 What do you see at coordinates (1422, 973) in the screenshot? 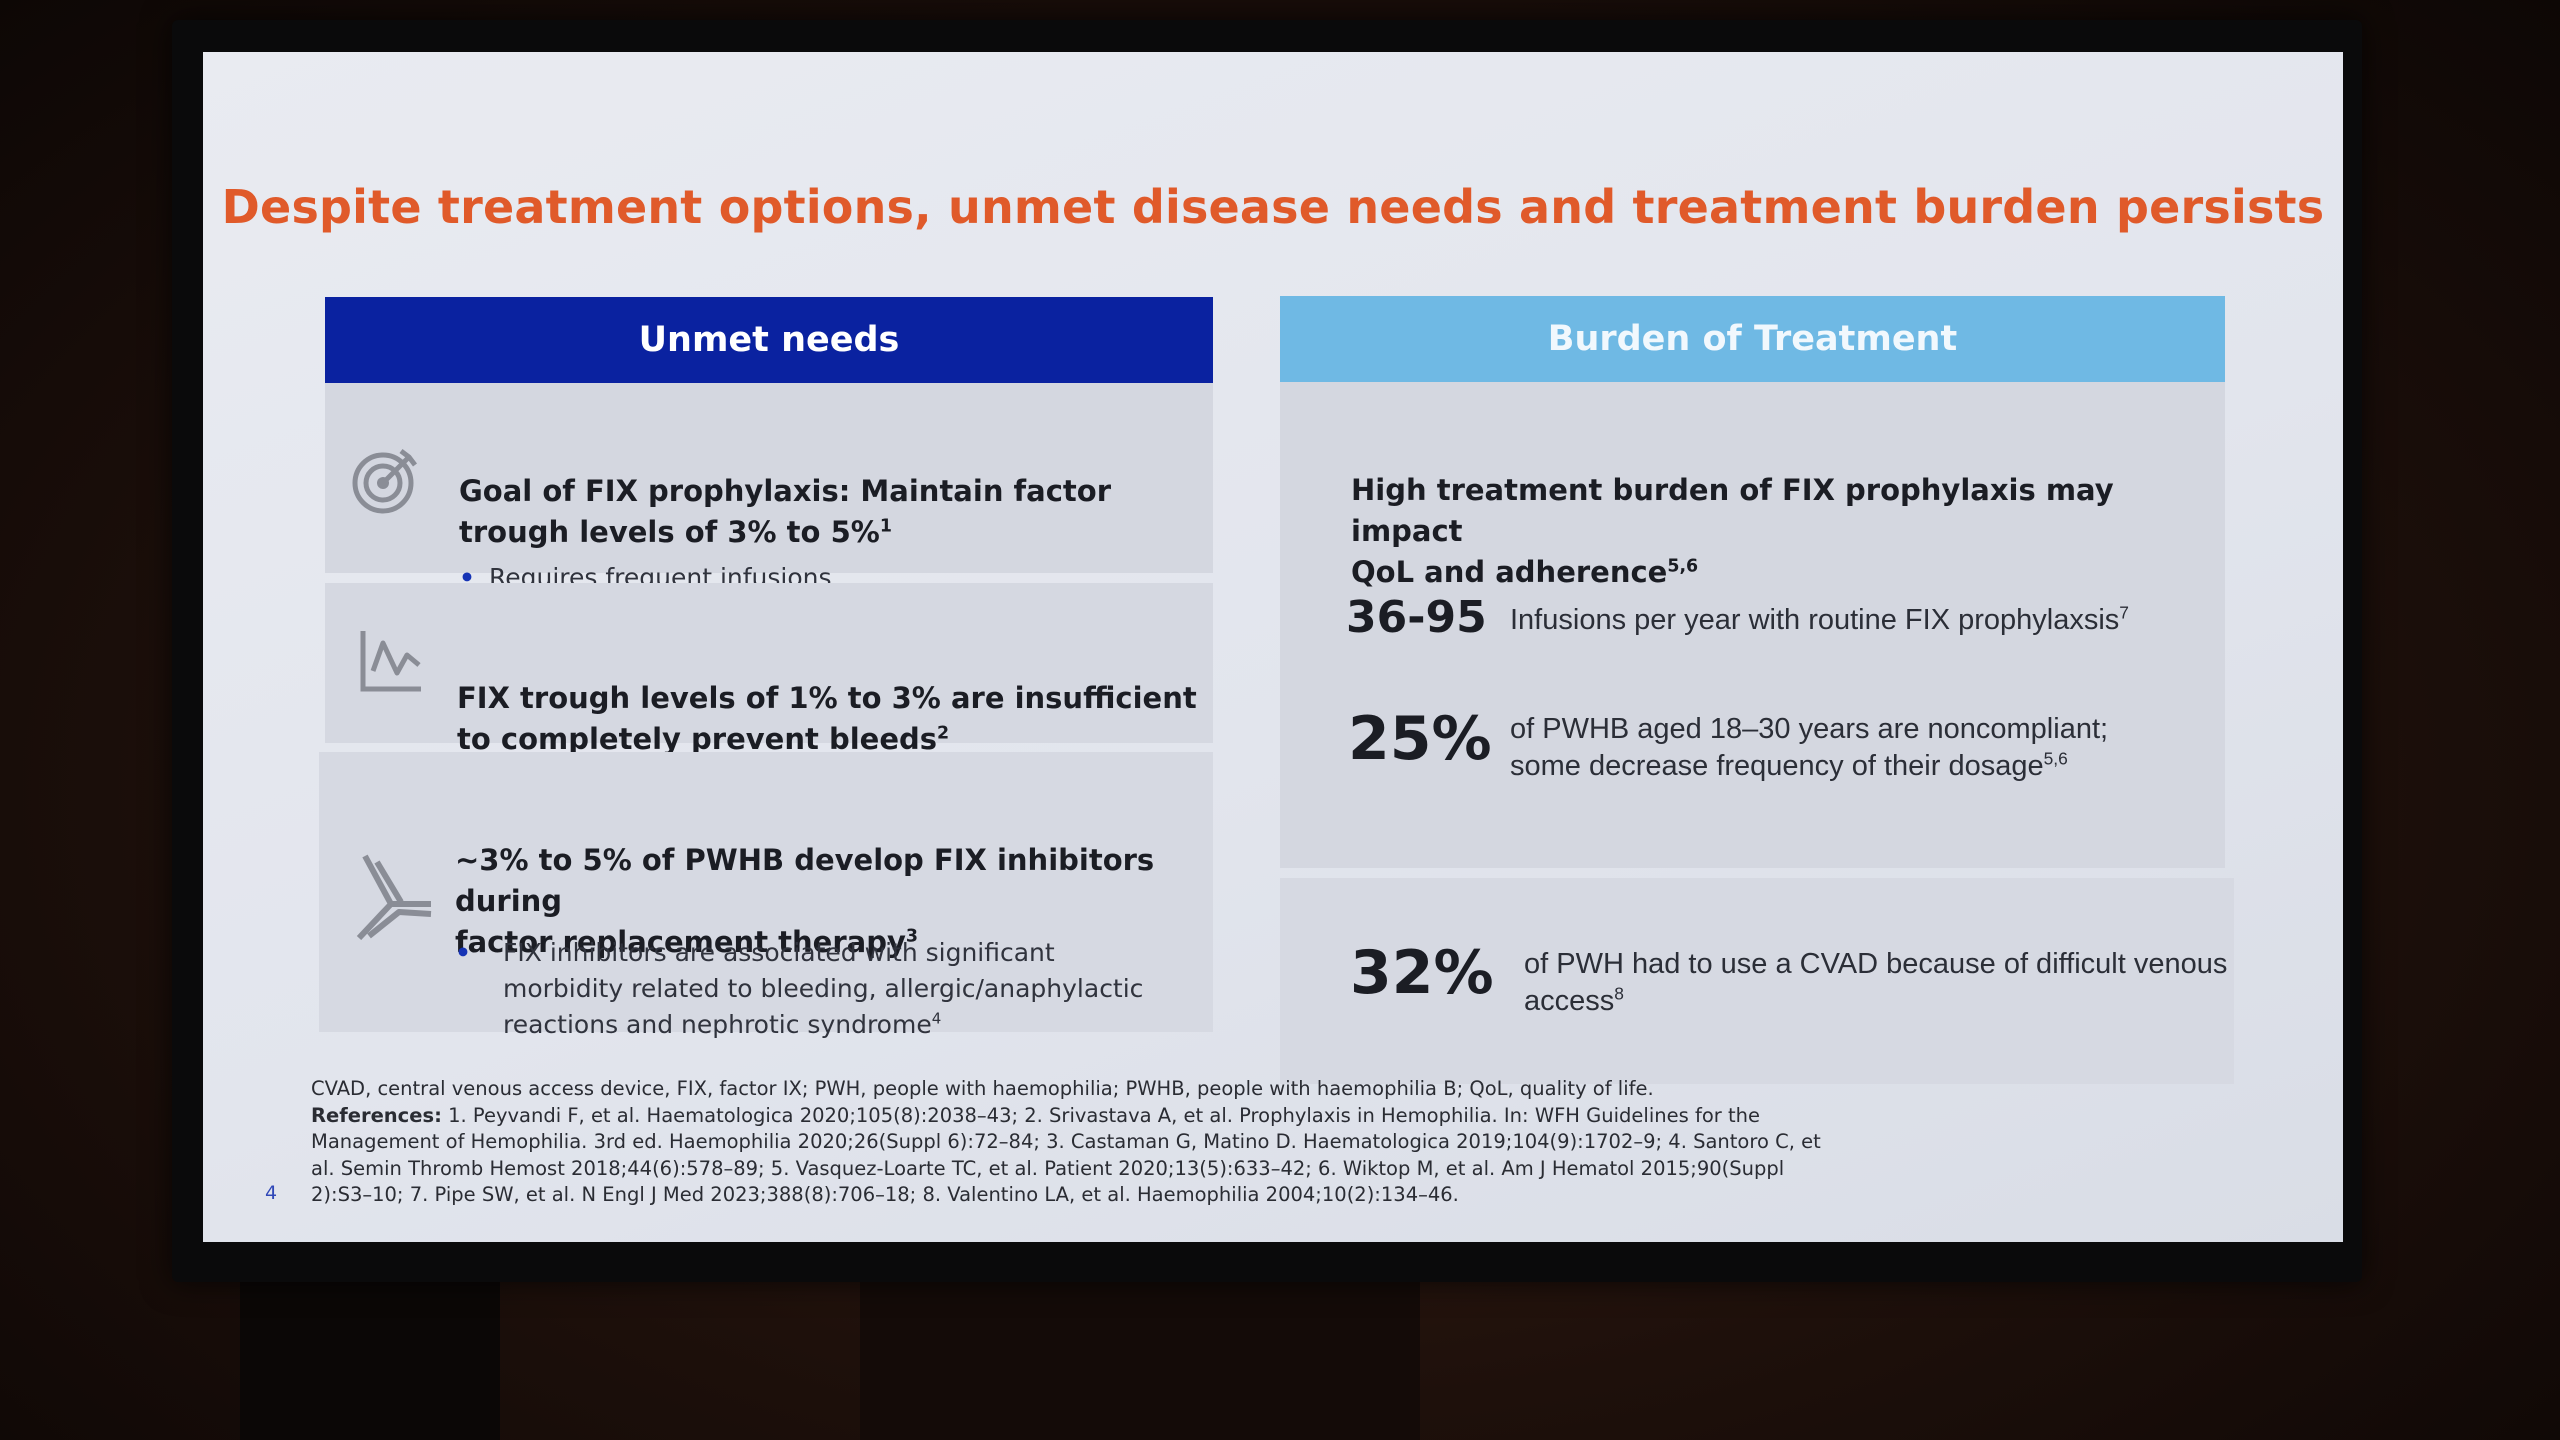
I see `stat-value-cvad: 32%` at bounding box center [1422, 973].